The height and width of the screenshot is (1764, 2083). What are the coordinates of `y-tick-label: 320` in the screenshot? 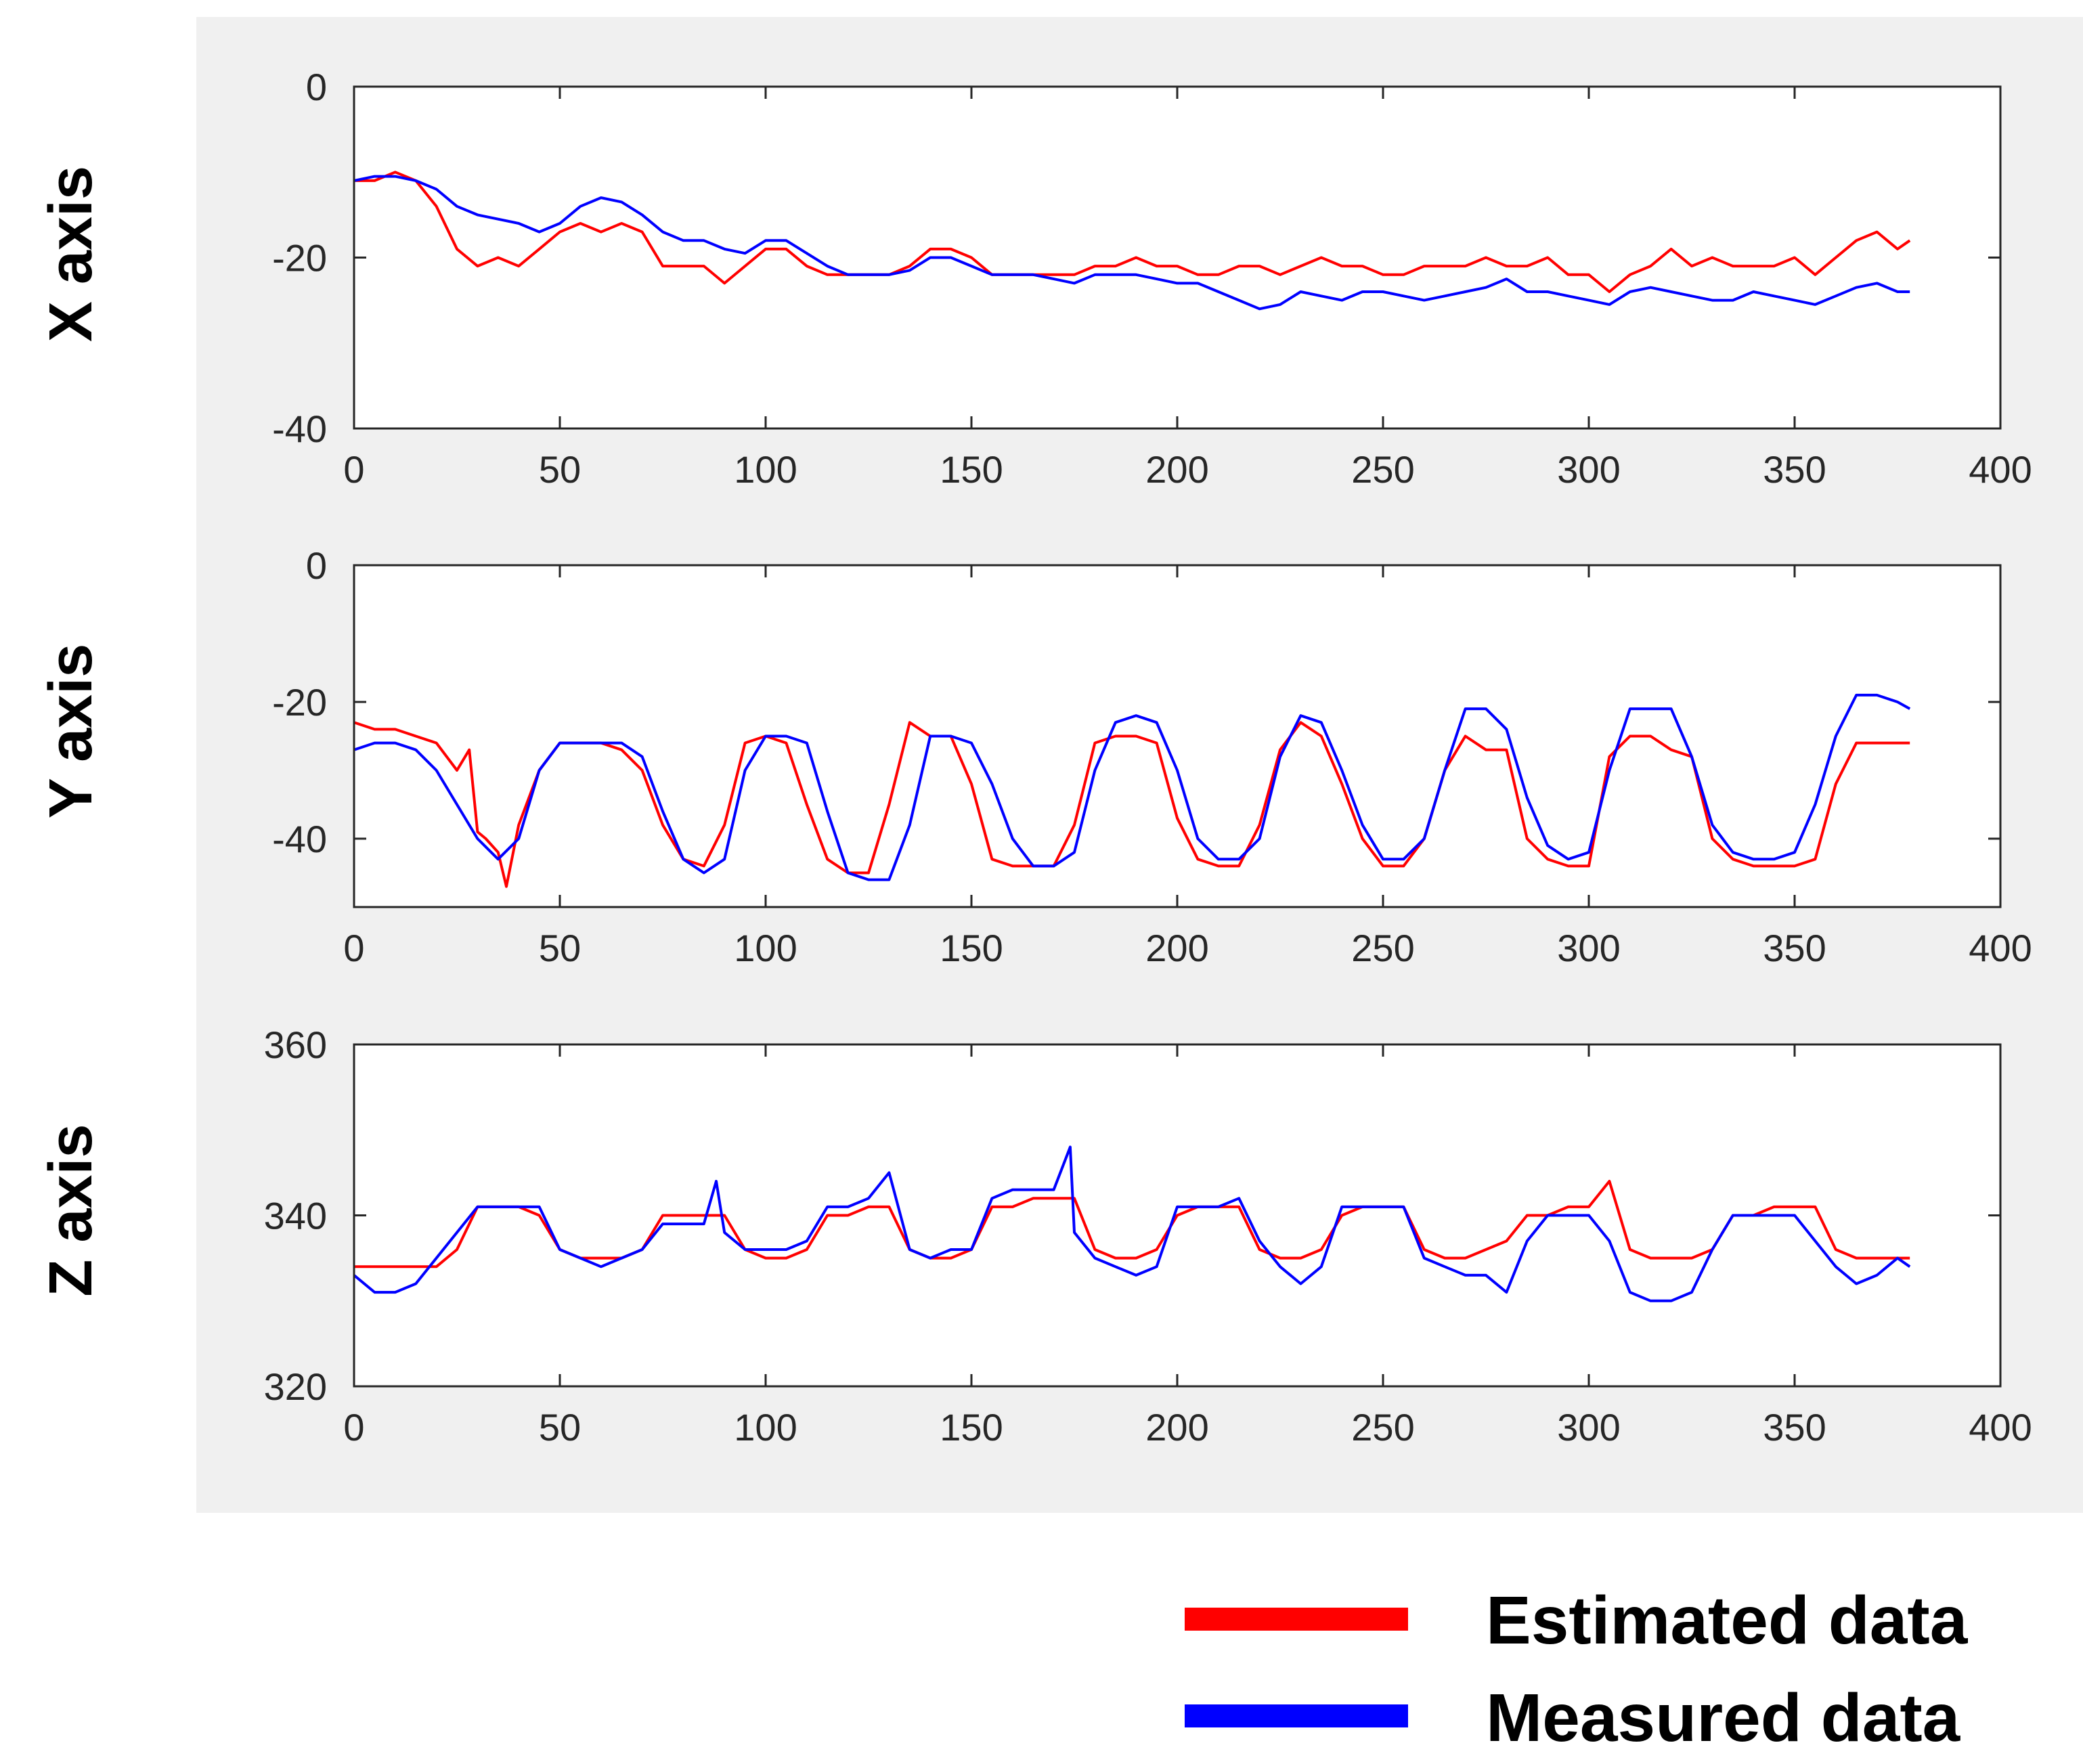 It's located at (295, 1386).